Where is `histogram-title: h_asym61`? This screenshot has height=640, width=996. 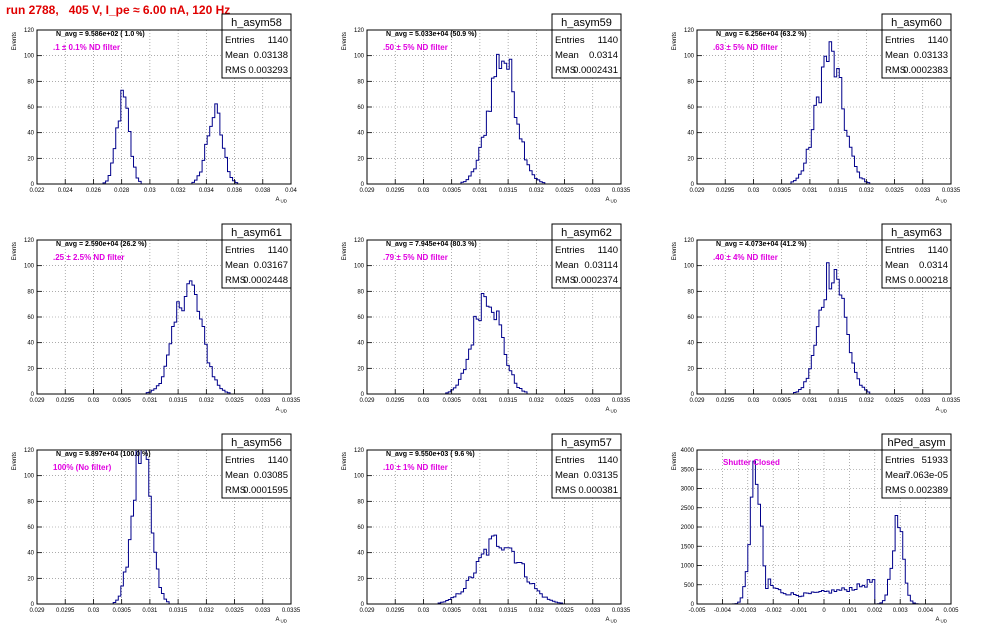
histogram-title: h_asym61 is located at coordinates (256, 233).